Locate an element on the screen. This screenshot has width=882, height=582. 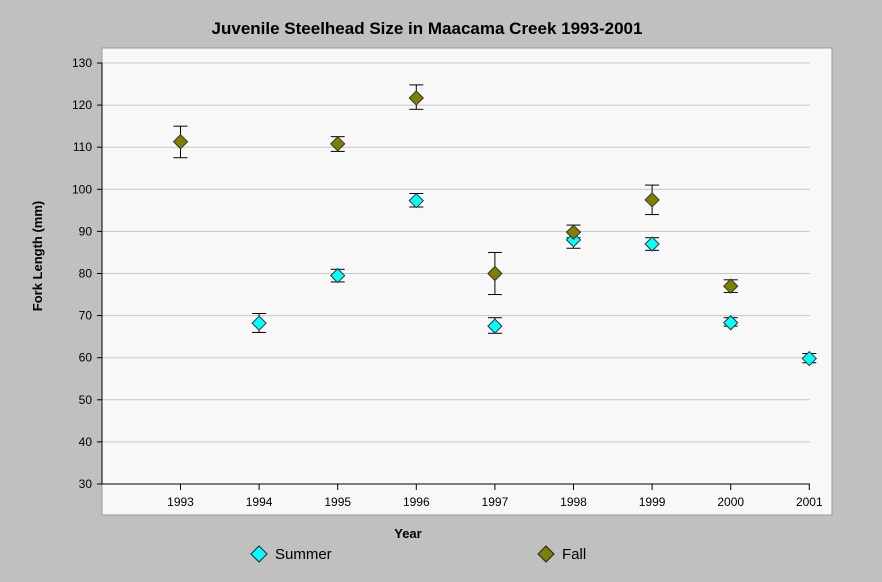
x-tick-label: 1996 is located at coordinates (416, 502).